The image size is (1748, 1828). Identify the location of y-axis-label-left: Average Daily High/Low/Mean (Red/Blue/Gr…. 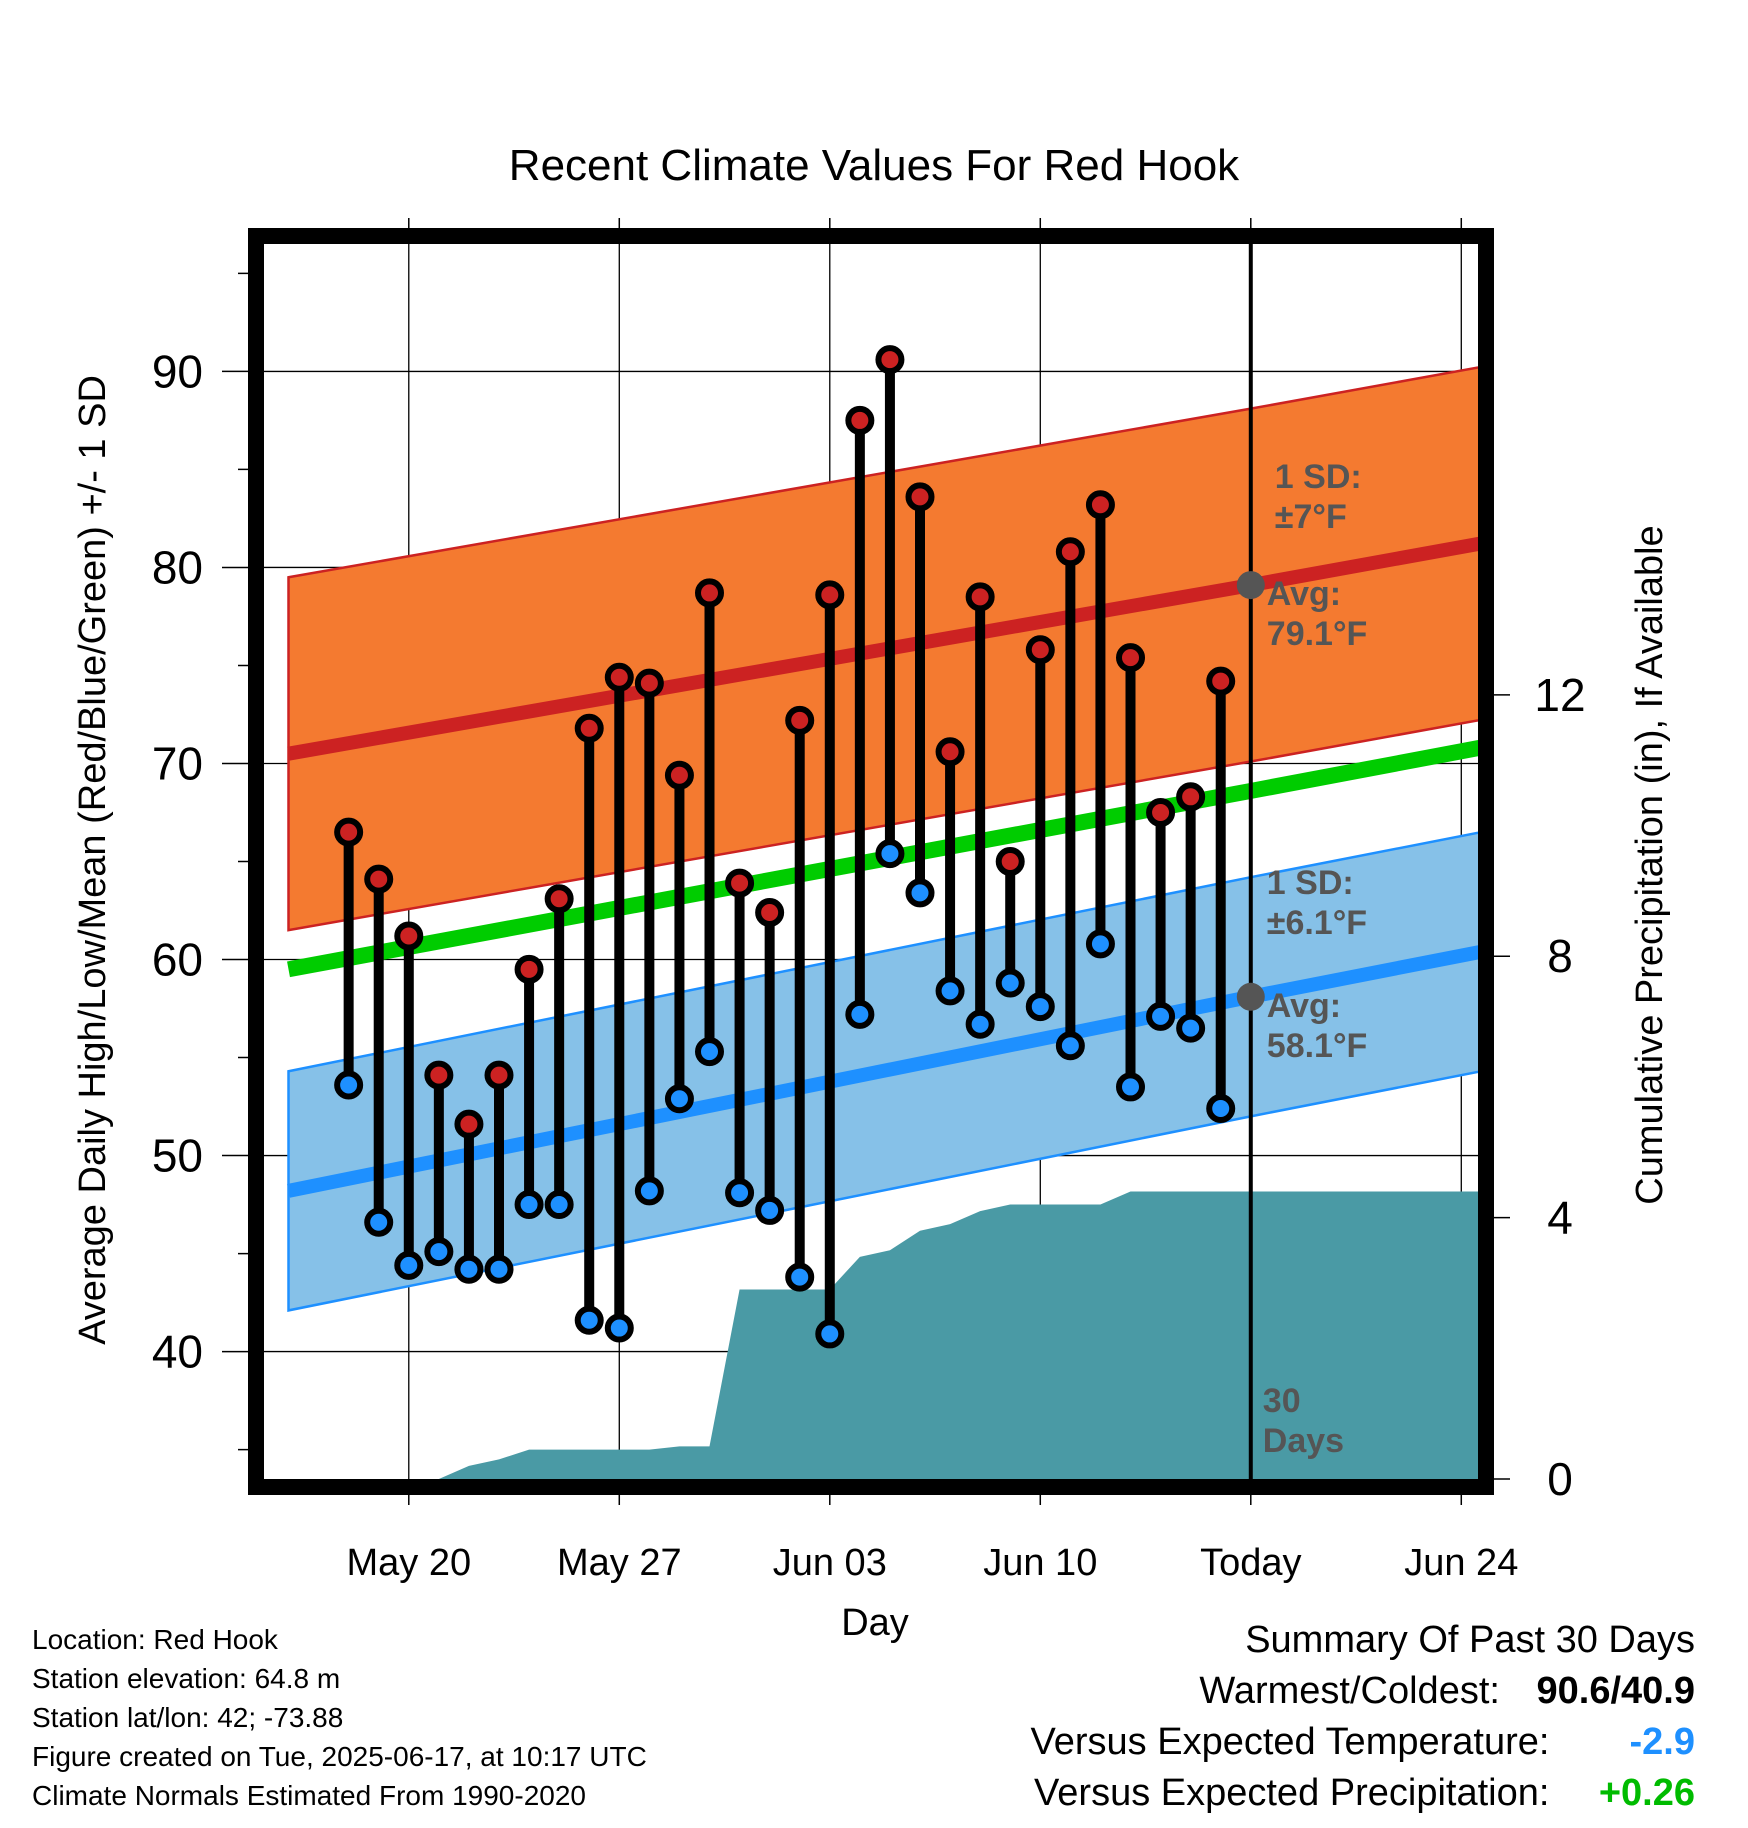
(93, 860).